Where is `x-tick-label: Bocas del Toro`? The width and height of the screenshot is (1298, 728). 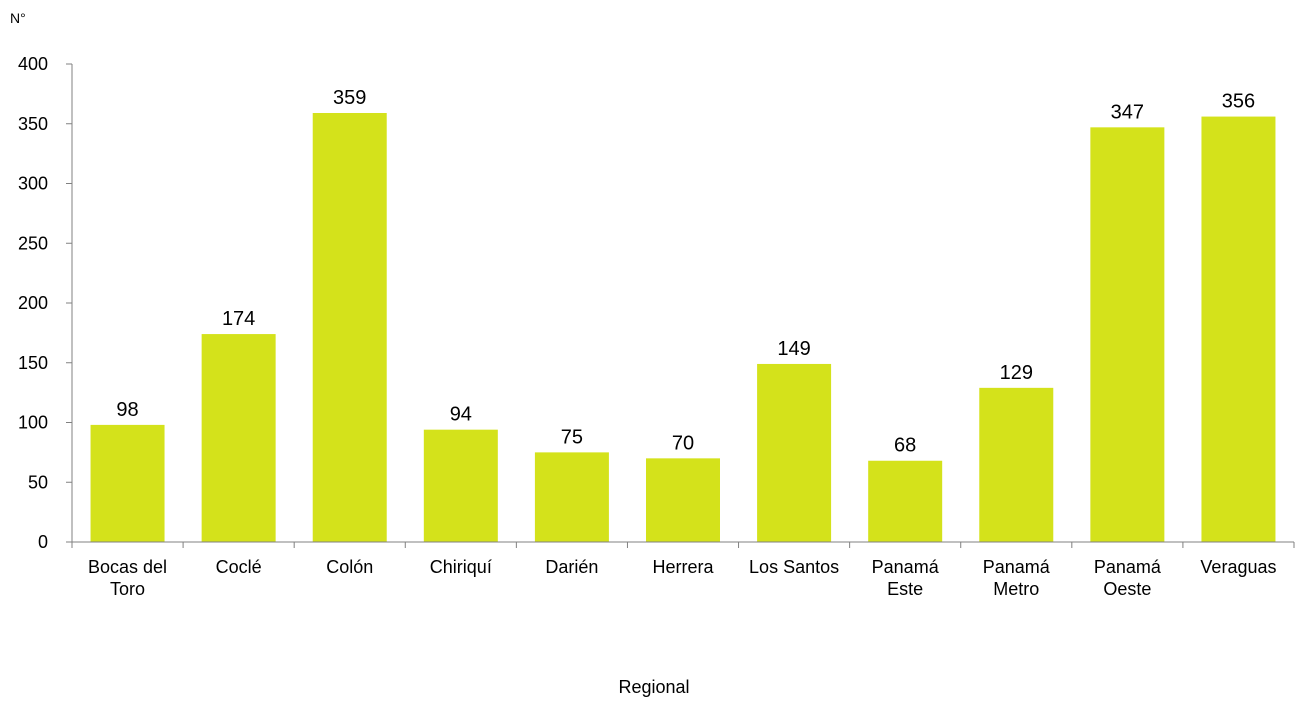 x-tick-label: Bocas del Toro is located at coordinates (127, 578).